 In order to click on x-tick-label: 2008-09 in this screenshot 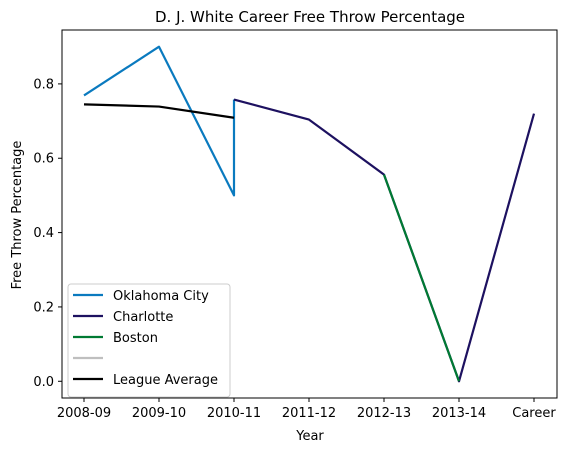, I will do `click(84, 413)`.